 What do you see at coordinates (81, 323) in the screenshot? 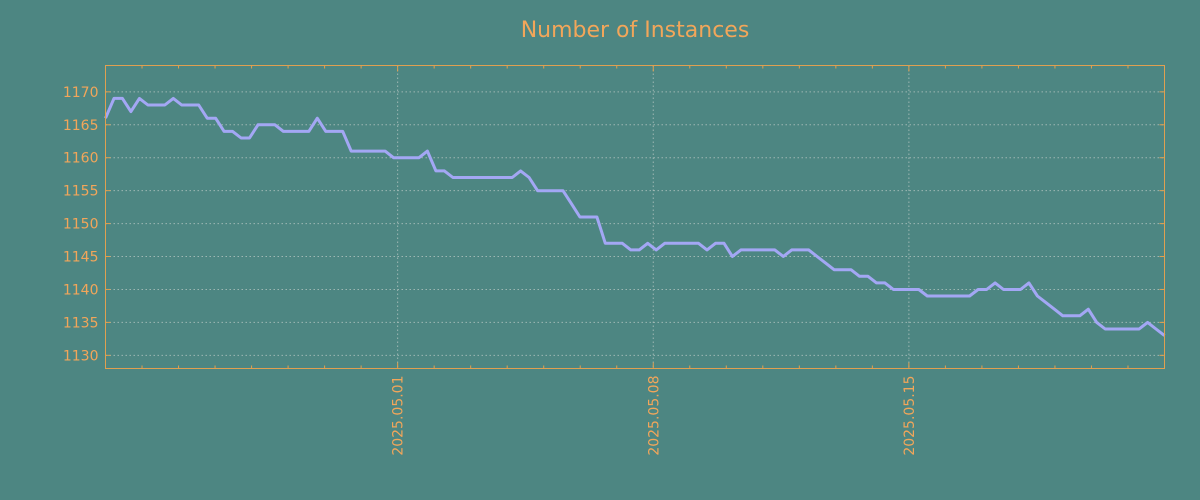
I see `y-tick-label: 1135` at bounding box center [81, 323].